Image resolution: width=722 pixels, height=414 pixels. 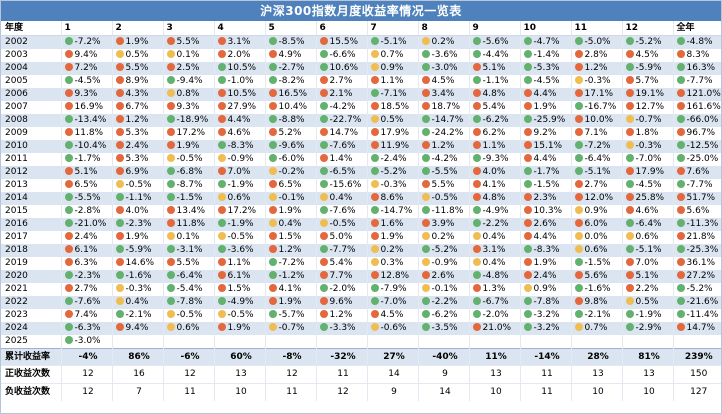 What do you see at coordinates (240, 55) in the screenshot?
I see `month-return-cell: 2.0%` at bounding box center [240, 55].